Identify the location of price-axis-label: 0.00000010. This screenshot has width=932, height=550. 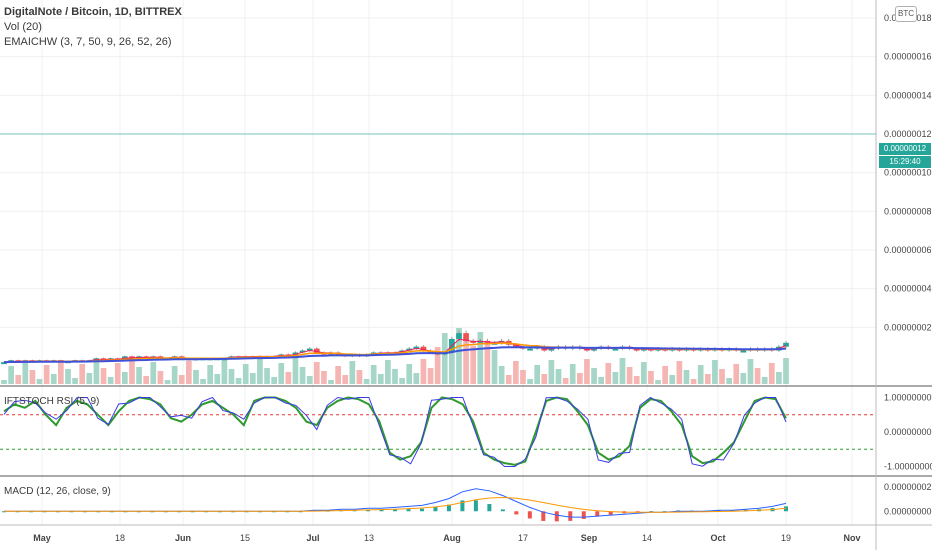
(908, 173).